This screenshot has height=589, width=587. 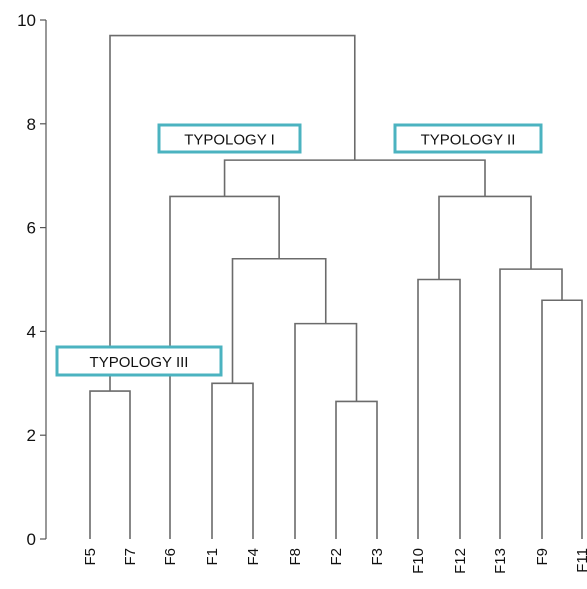 I want to click on y-tick-label-2: 2, so click(x=31, y=435).